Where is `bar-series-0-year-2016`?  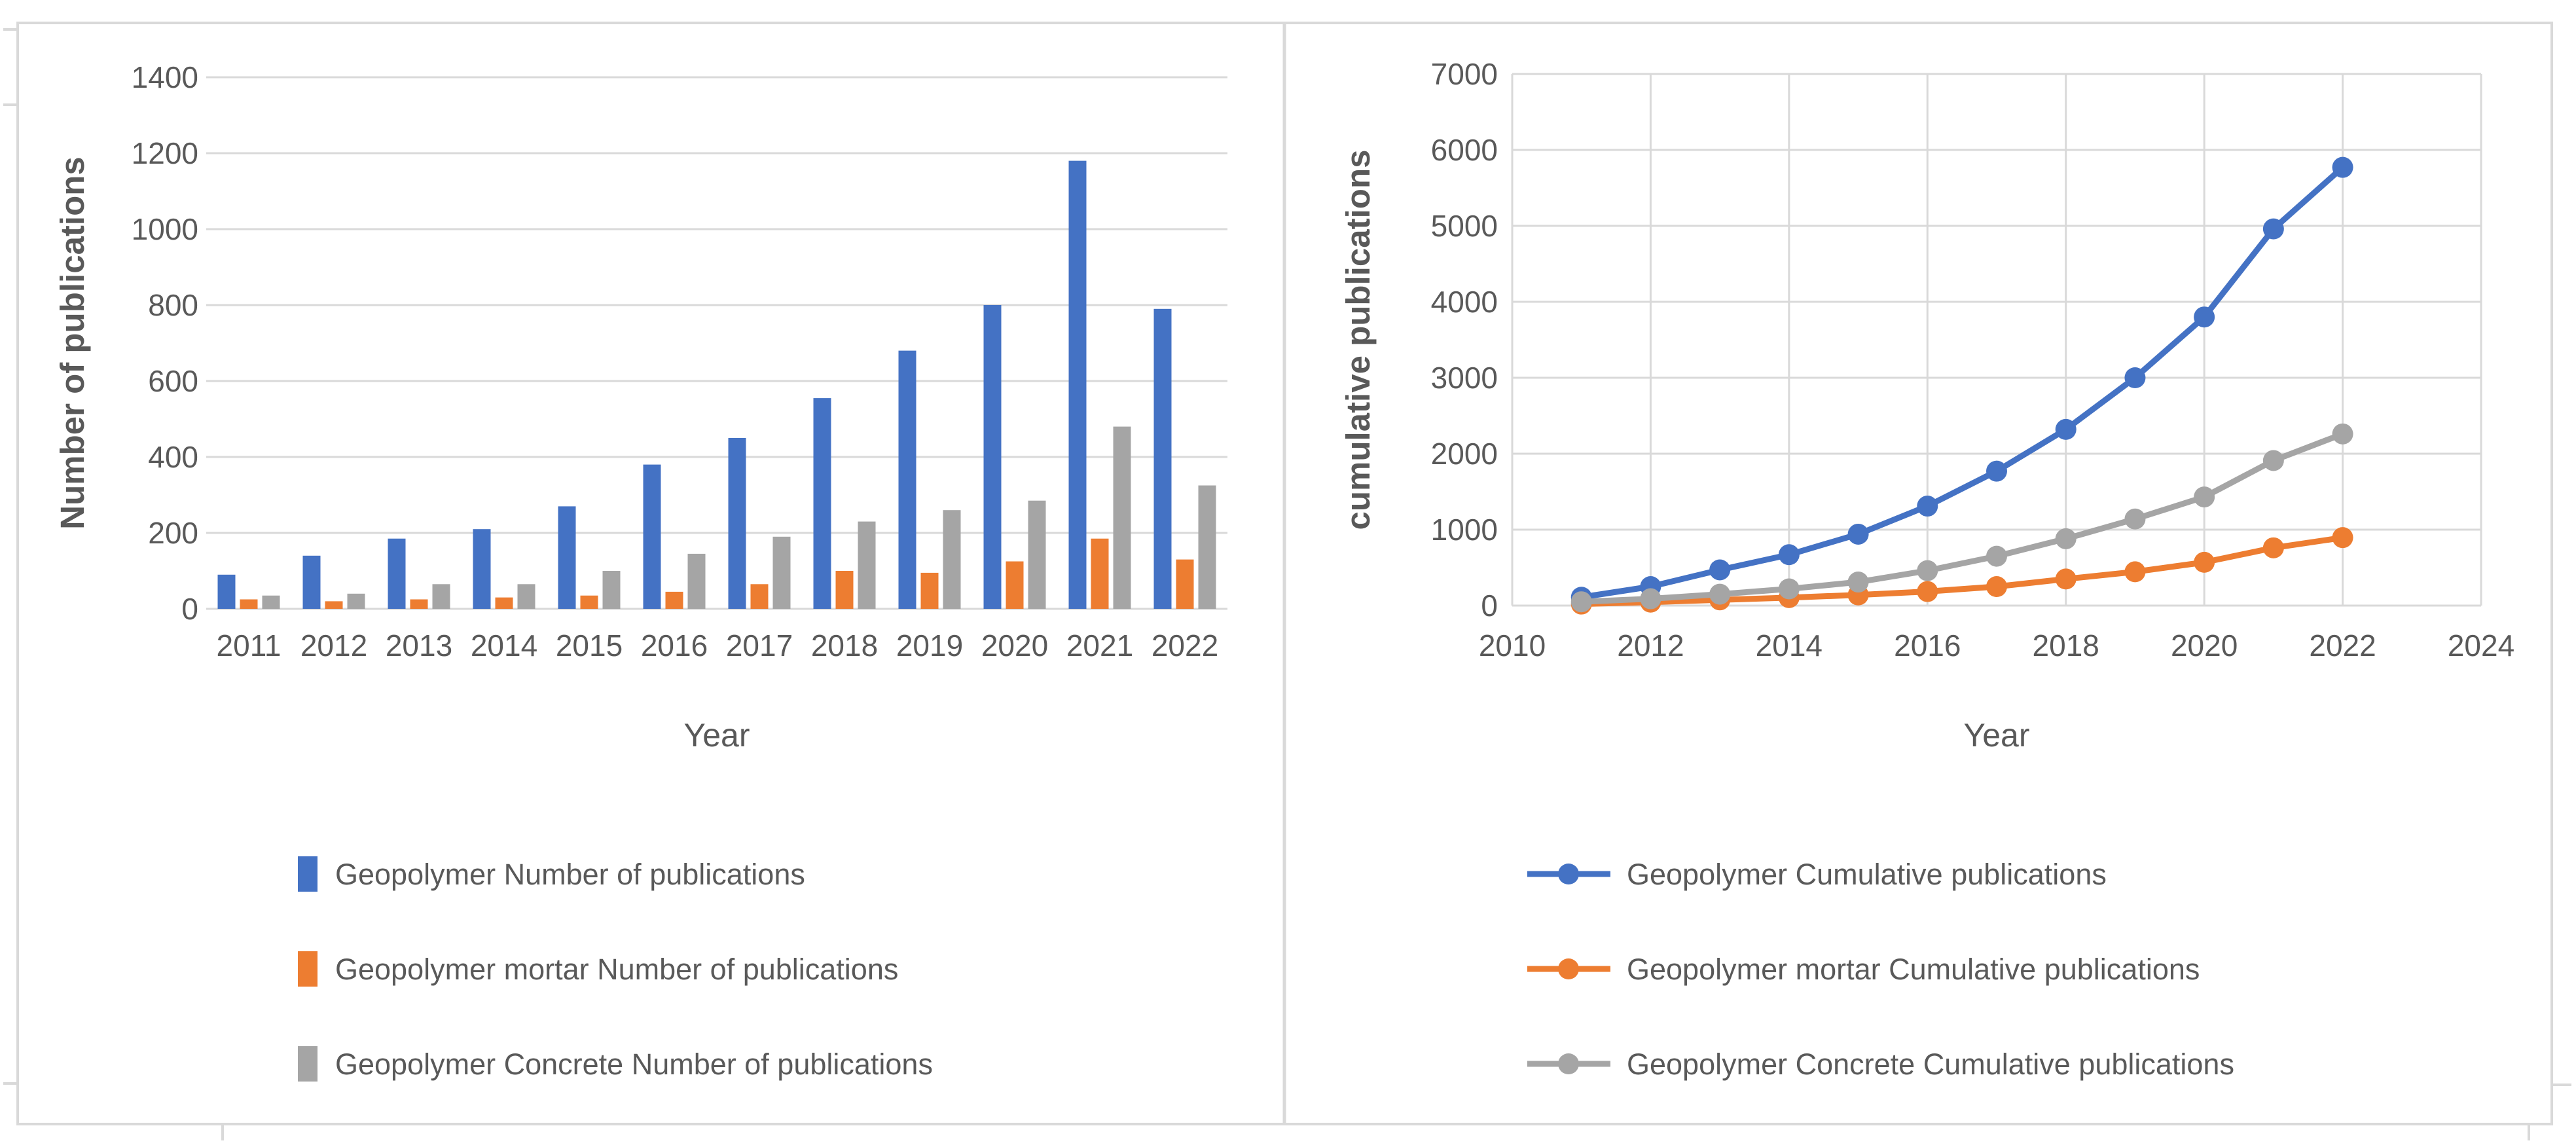
bar-series-0-year-2016 is located at coordinates (652, 536).